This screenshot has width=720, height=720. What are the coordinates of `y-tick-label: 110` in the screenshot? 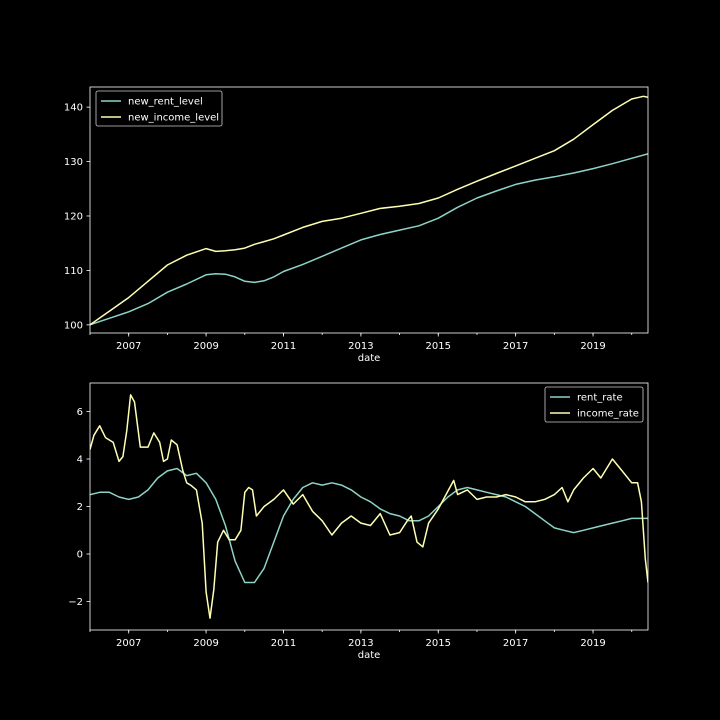 It's located at (73, 271).